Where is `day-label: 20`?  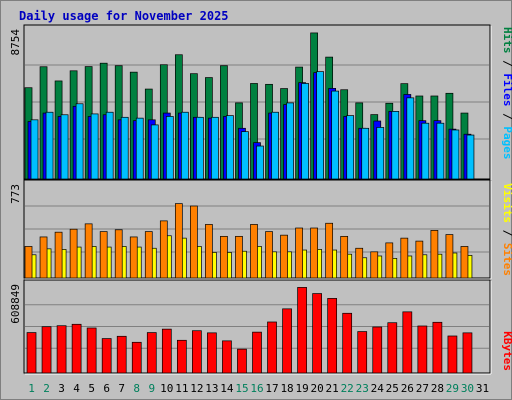 day-label: 20 is located at coordinates (317, 388).